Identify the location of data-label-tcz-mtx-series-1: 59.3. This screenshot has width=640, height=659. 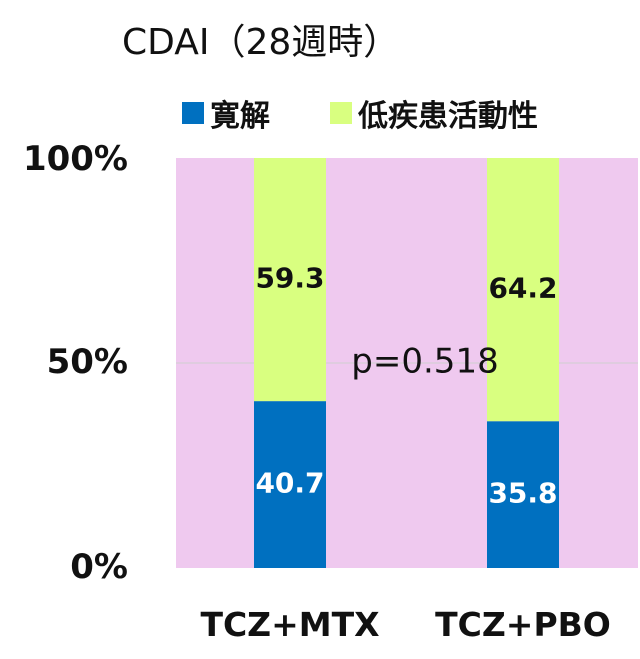
(289, 278).